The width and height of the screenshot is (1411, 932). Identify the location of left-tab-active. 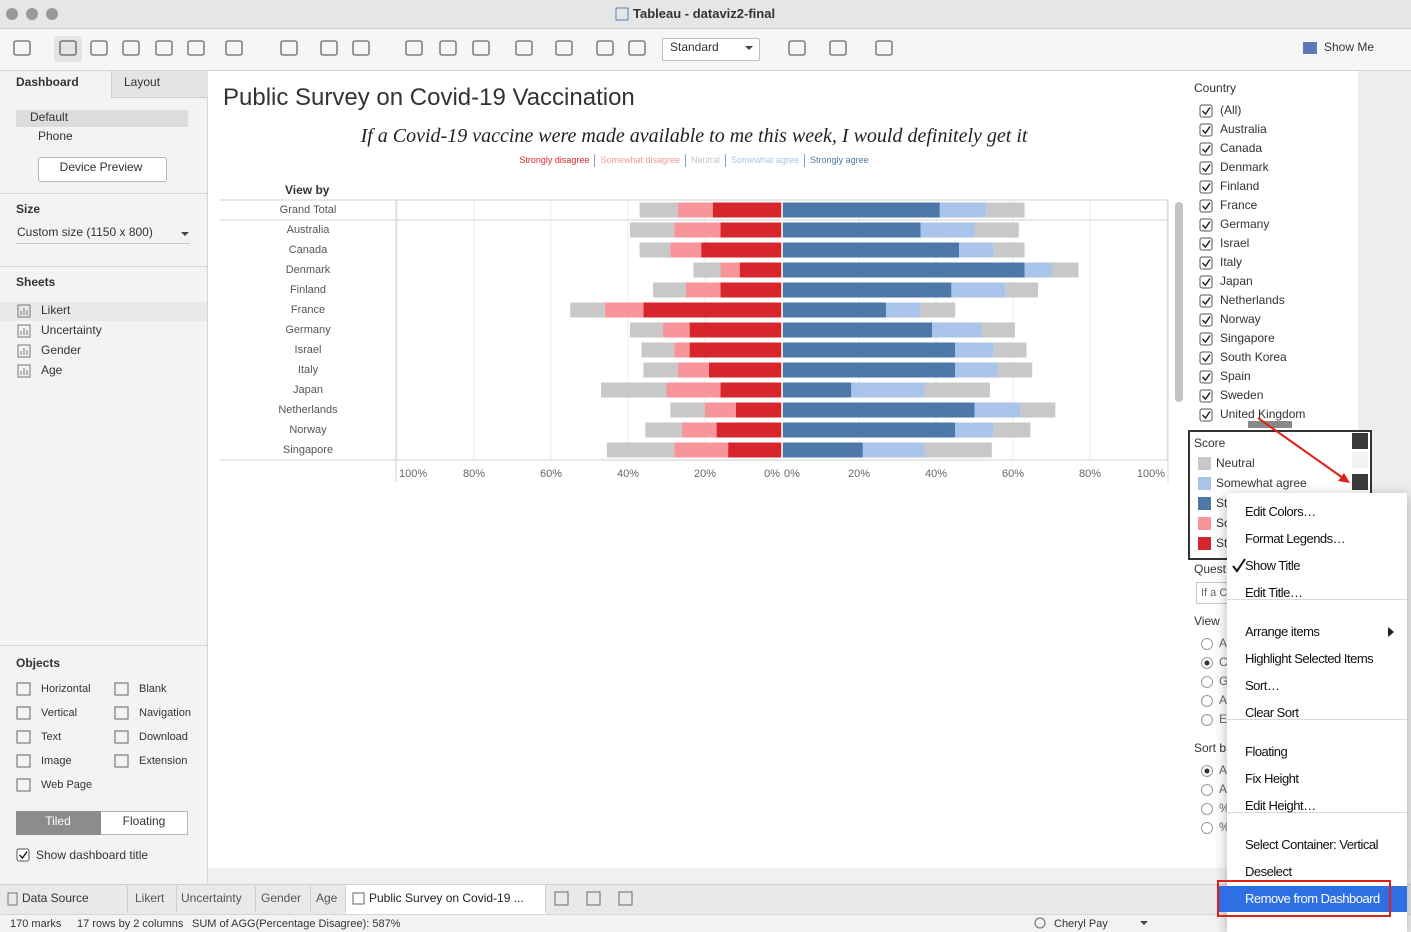
(55, 84).